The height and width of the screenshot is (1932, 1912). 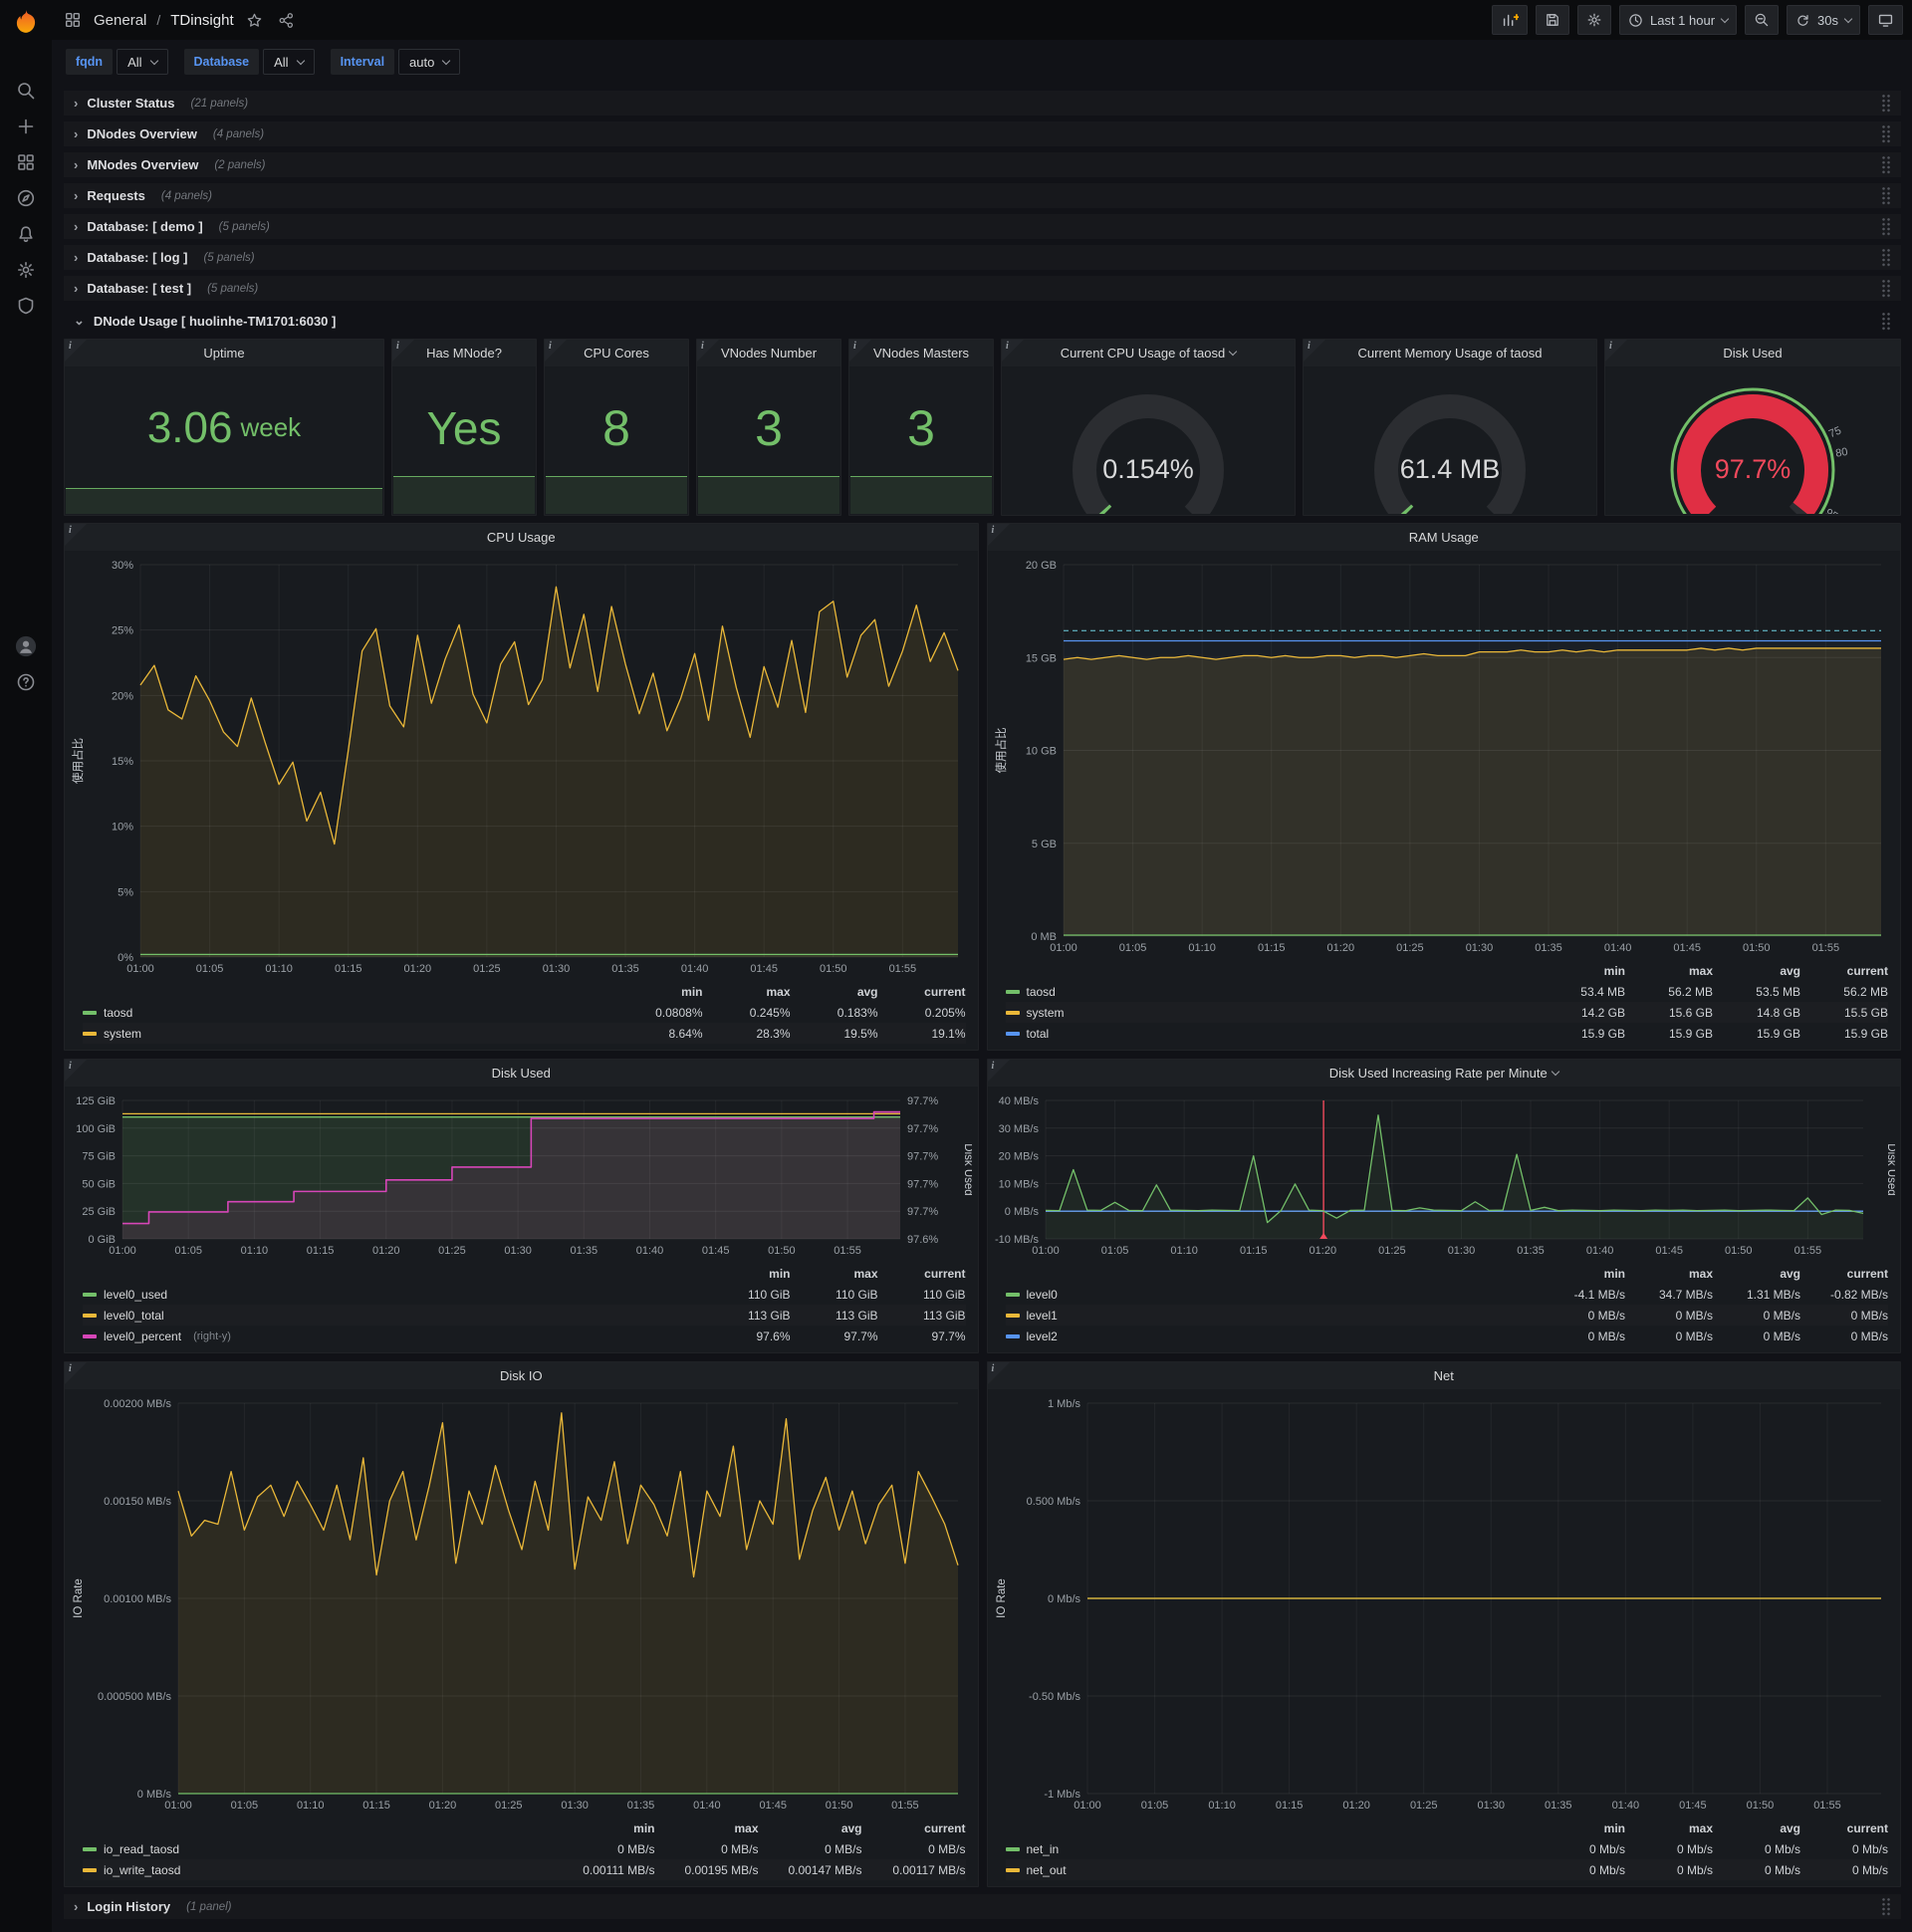 What do you see at coordinates (224, 353) in the screenshot?
I see `panel-title: Uptime` at bounding box center [224, 353].